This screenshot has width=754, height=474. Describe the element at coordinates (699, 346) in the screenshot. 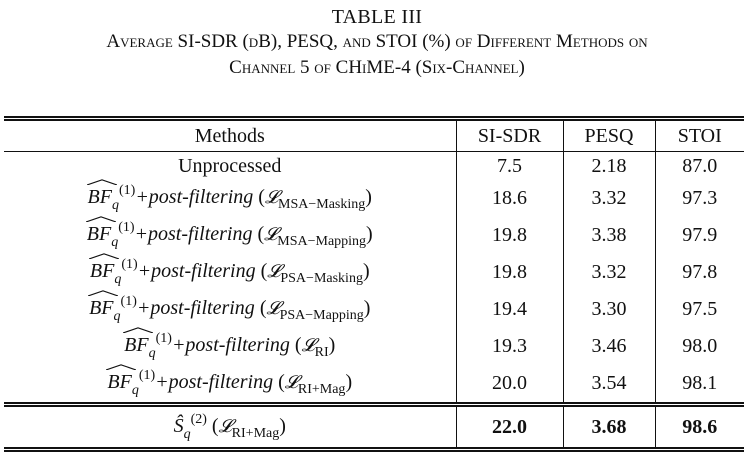

I see `stoi-cell: 98.0` at that location.